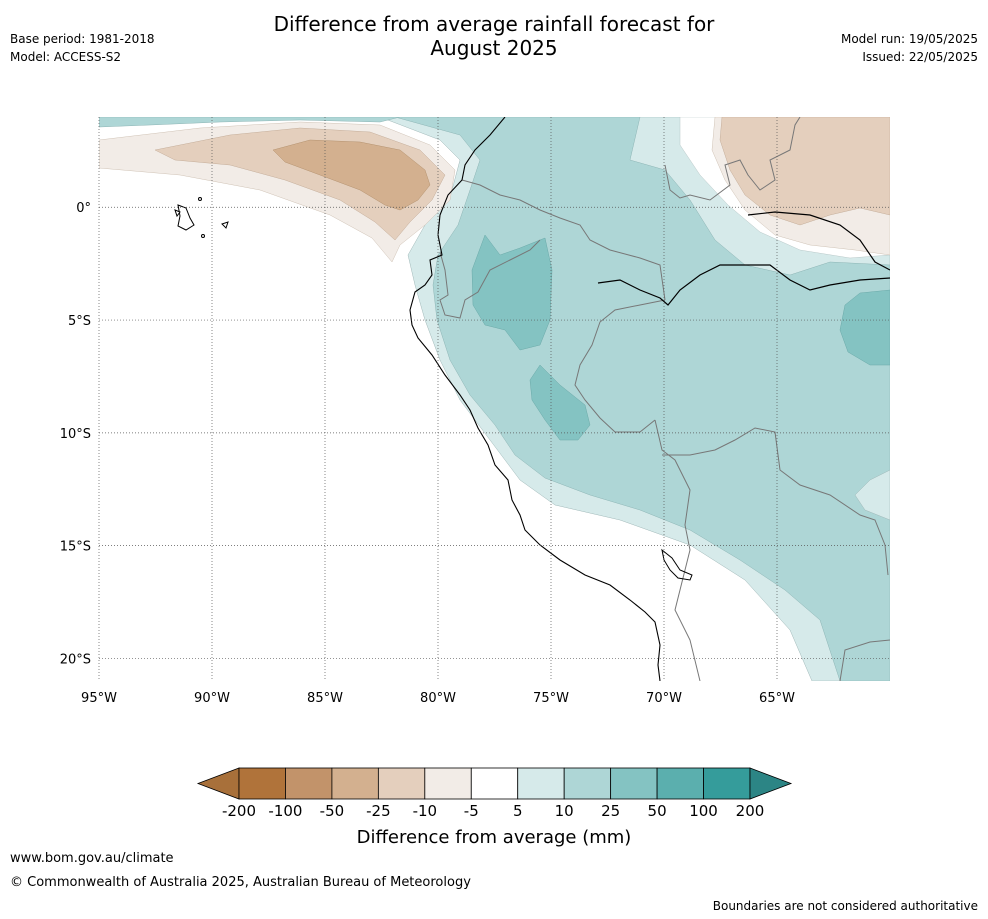 The image size is (988, 919). I want to click on colorbar-tick-label: 100, so click(703, 811).